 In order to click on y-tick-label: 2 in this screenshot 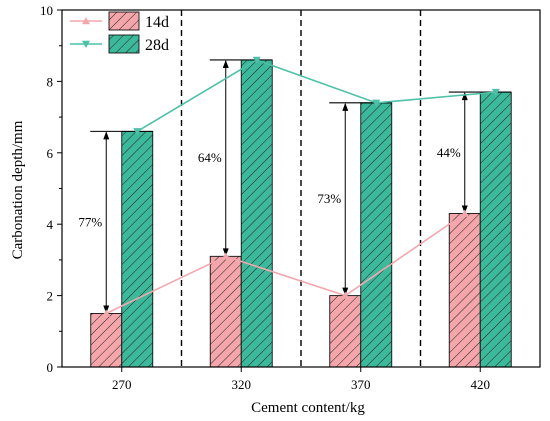, I will do `click(50, 296)`.